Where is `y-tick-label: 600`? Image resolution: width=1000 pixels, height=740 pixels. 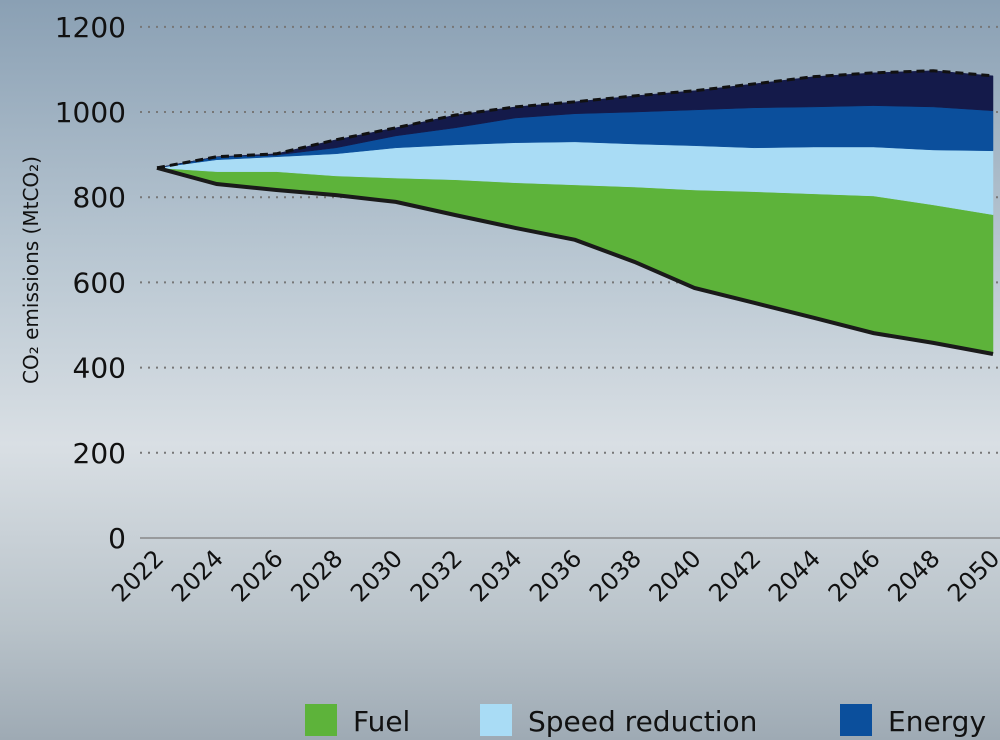
y-tick-label: 600 is located at coordinates (99, 282).